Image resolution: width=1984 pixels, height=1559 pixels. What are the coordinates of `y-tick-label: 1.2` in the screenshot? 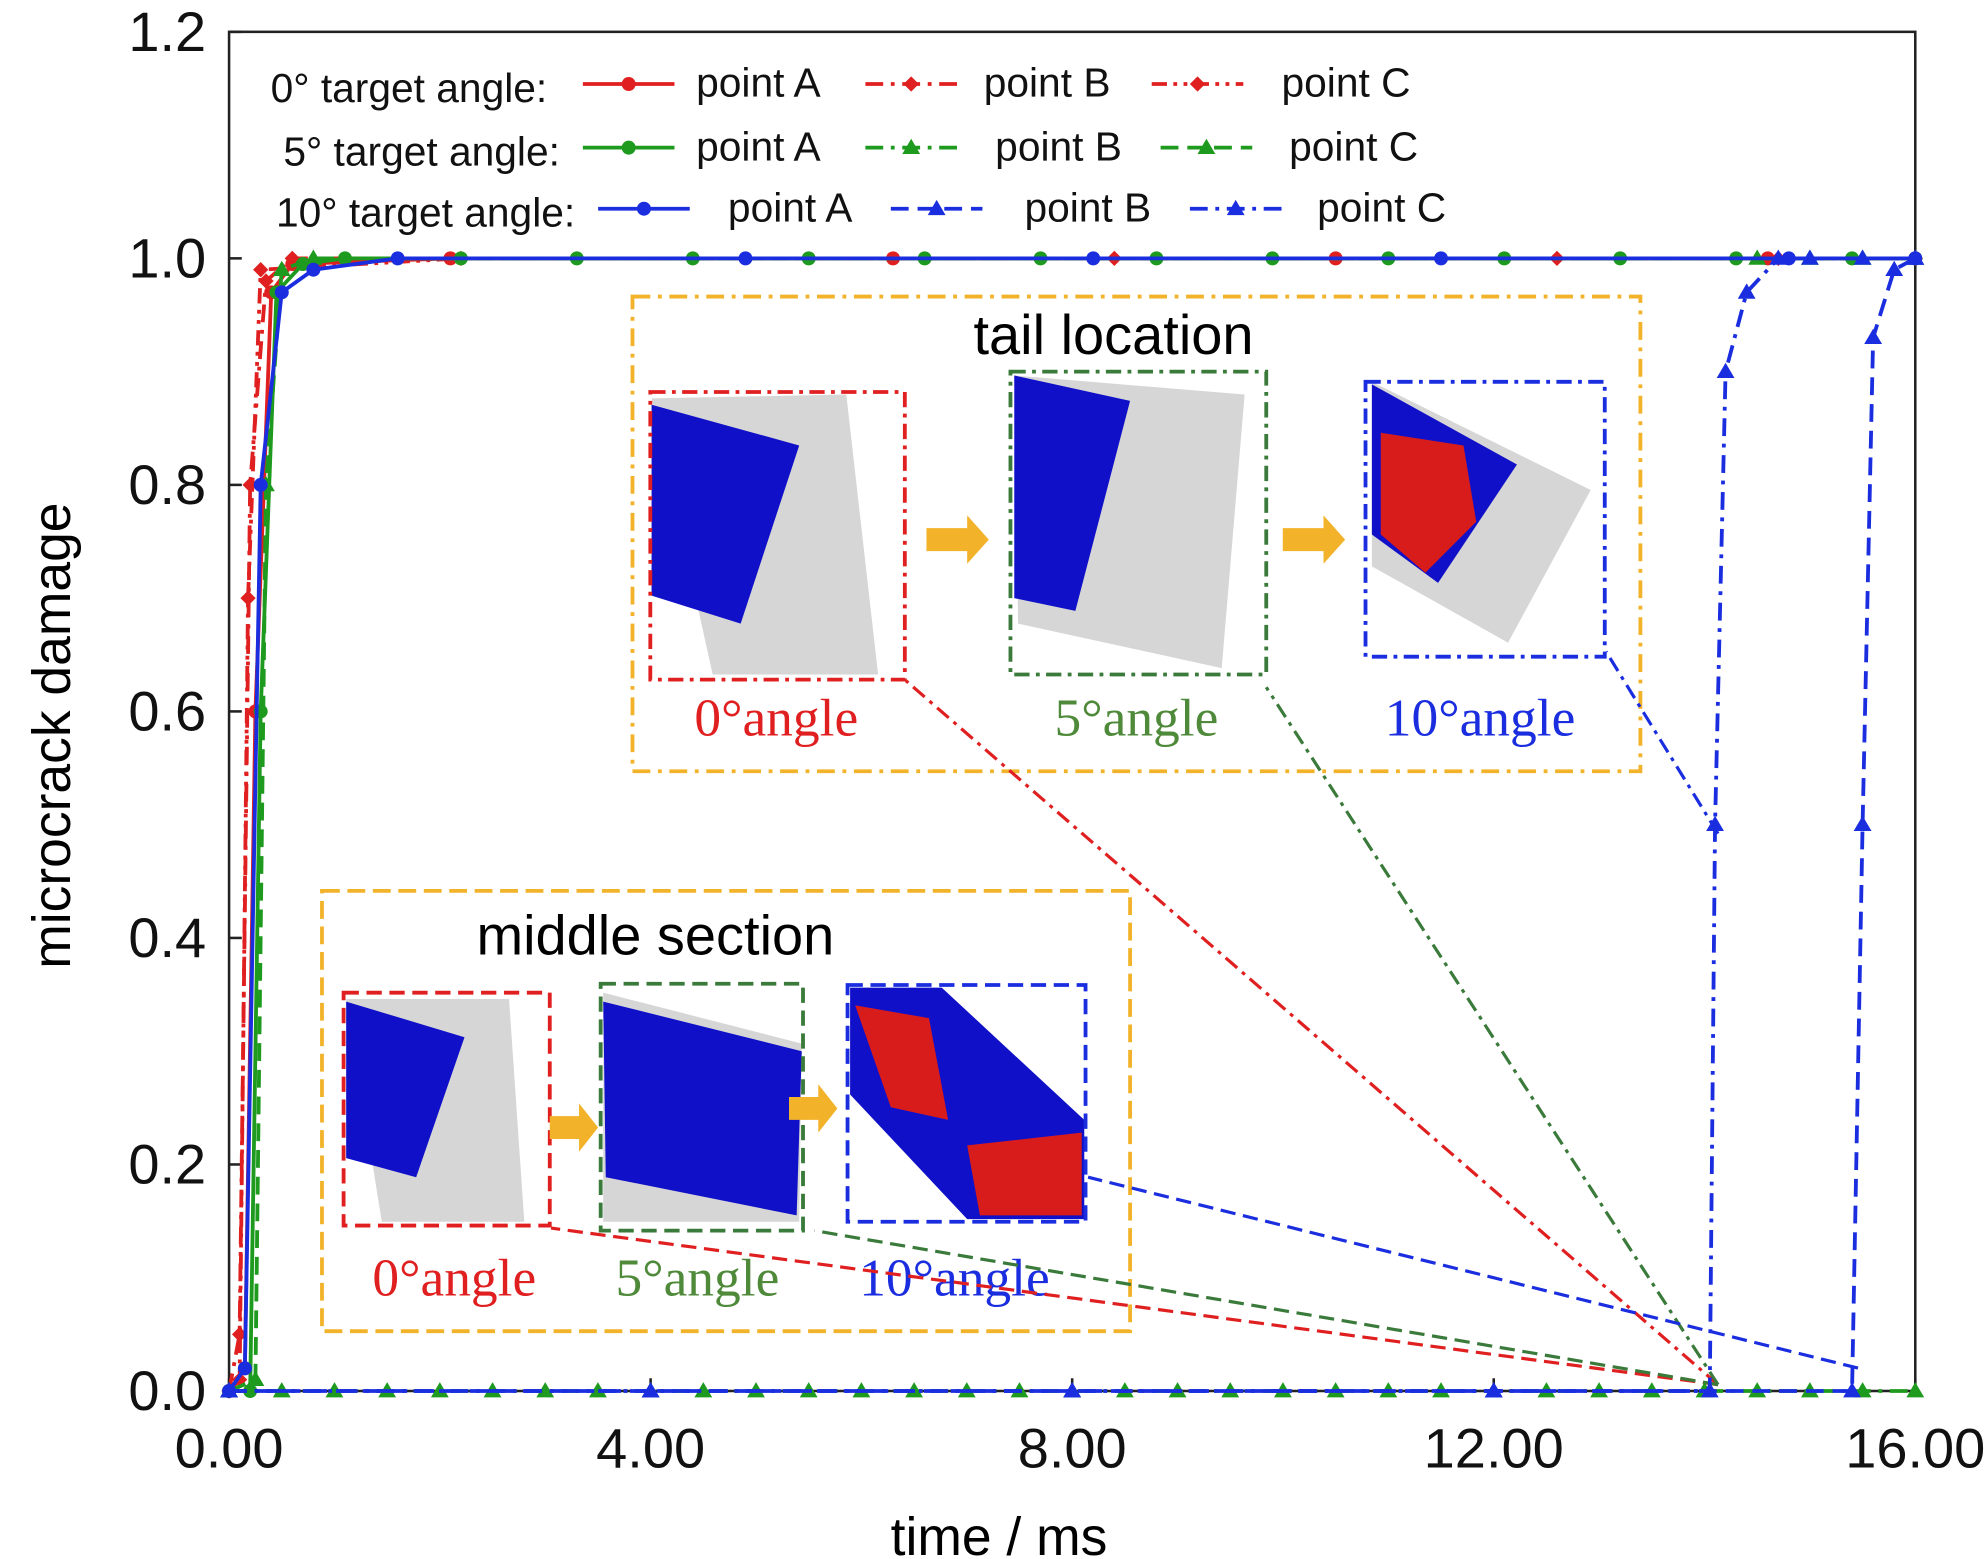 It's located at (167, 31).